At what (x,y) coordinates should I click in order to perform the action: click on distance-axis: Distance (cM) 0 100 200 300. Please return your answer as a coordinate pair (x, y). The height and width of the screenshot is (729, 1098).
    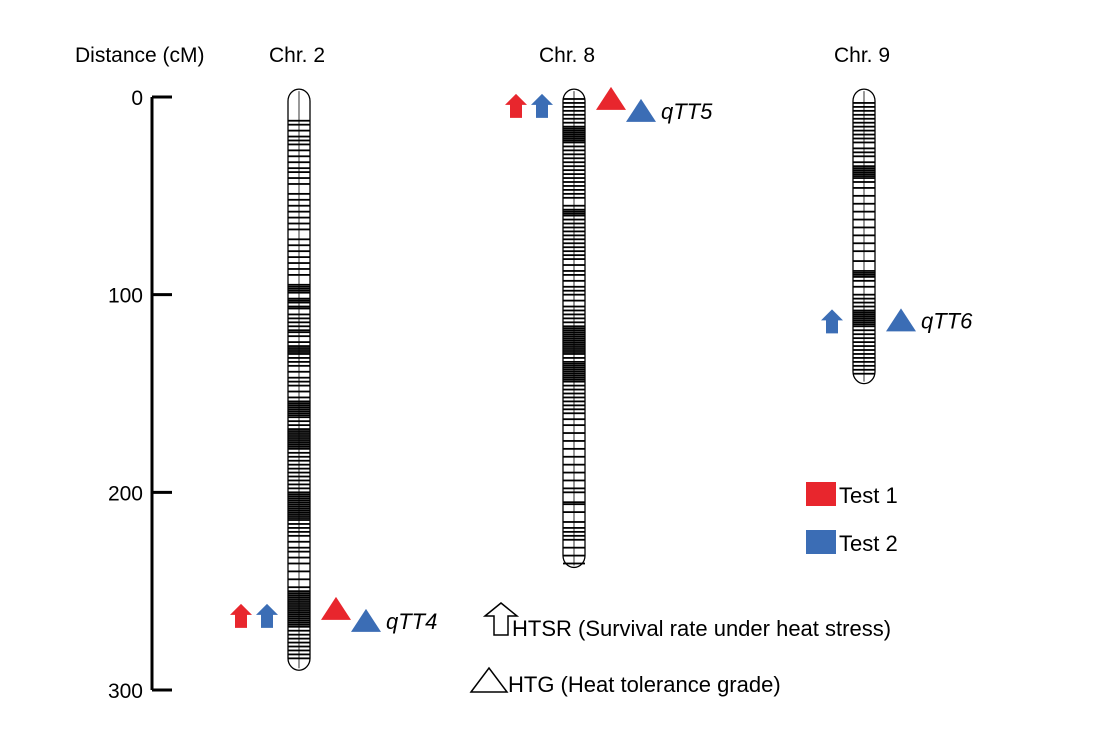
    Looking at the image, I should click on (140, 373).